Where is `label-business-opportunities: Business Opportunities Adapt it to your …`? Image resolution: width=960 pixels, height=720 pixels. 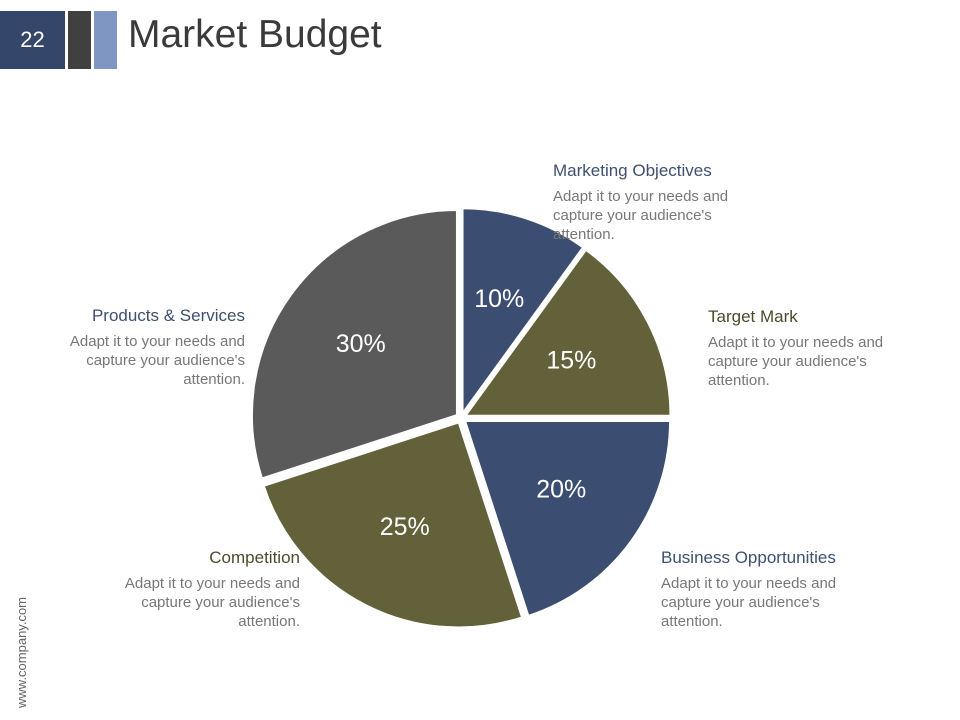 label-business-opportunities: Business Opportunities Adapt it to your … is located at coordinates (766, 589).